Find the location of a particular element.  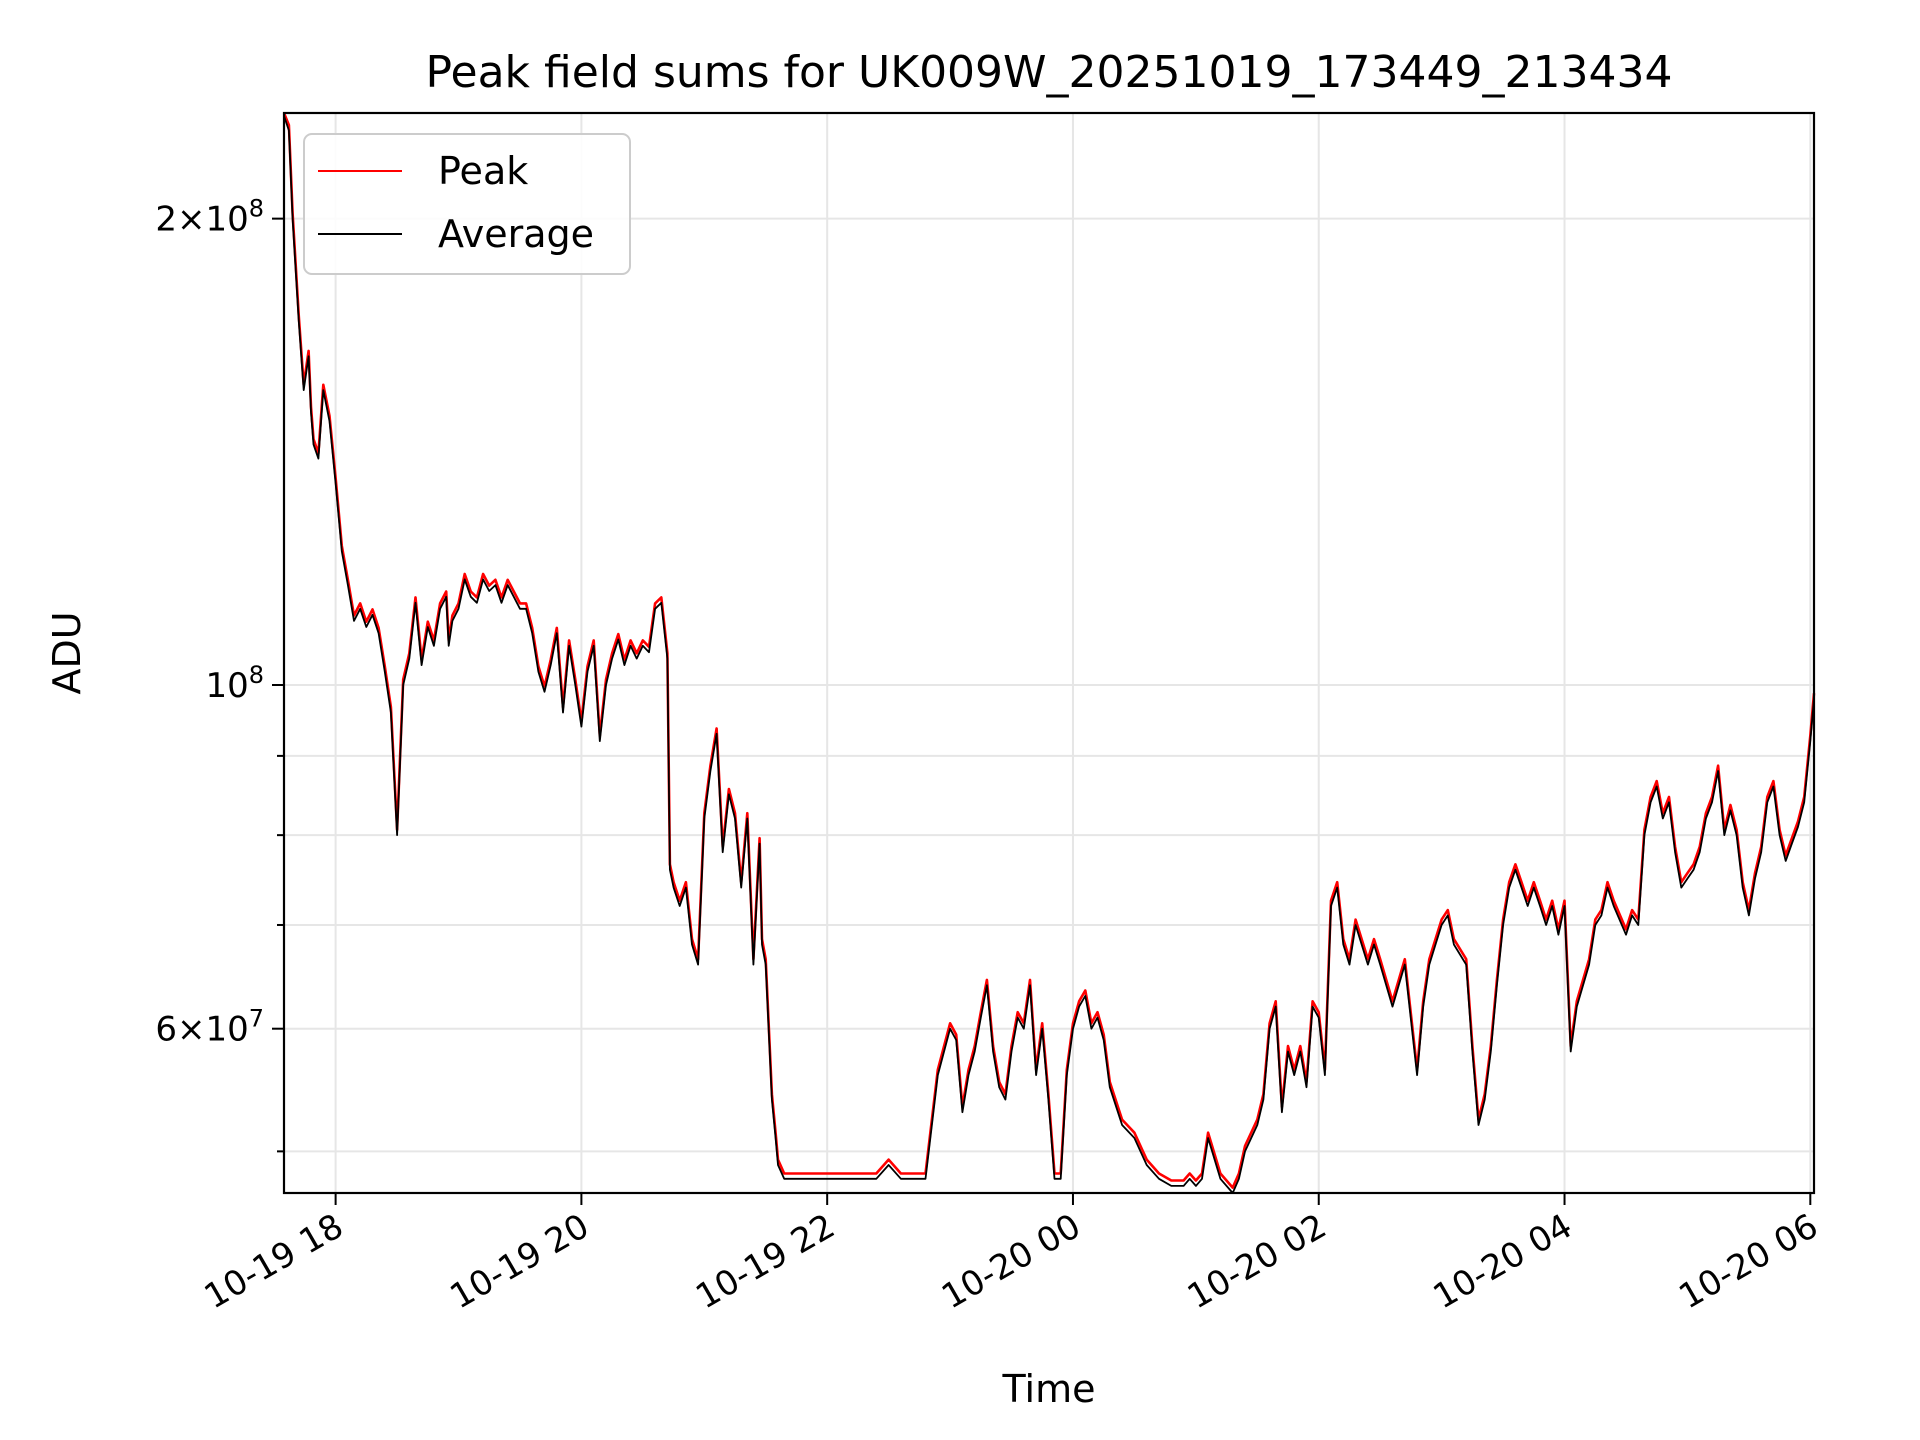

legend-peak-label: Peak is located at coordinates (483, 171).